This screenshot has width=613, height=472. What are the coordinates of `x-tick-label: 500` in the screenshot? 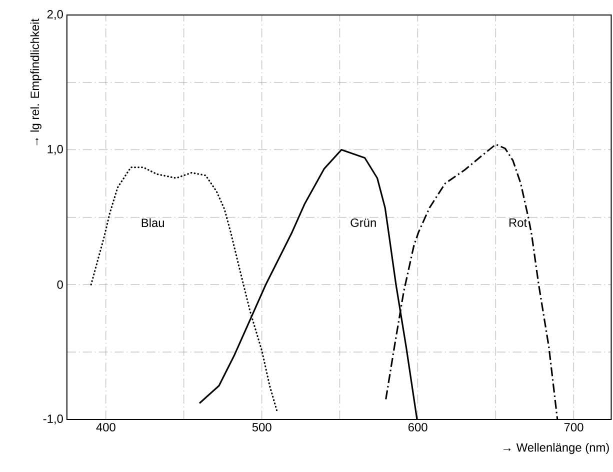 It's located at (262, 427).